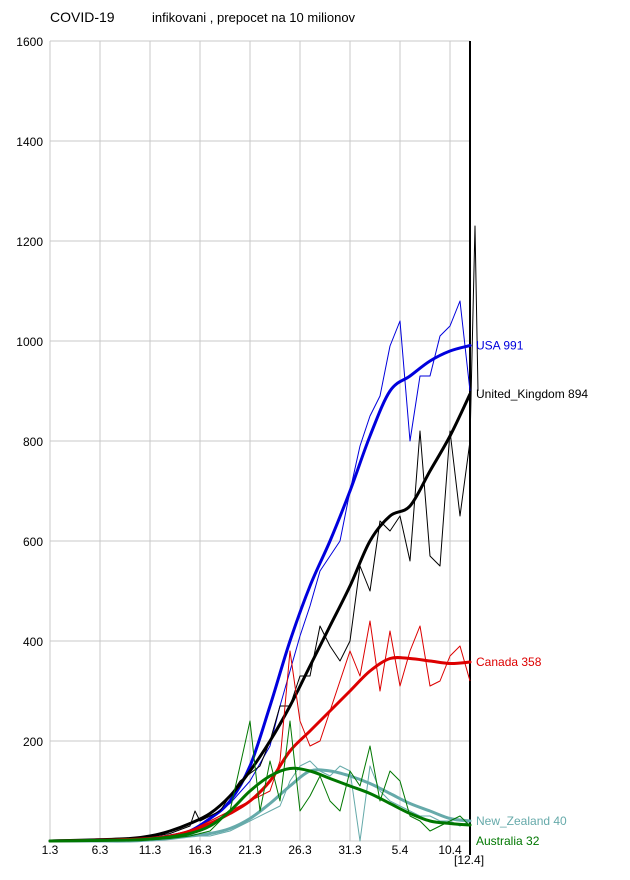 The width and height of the screenshot is (630, 880). I want to click on y-tick-label: 400, so click(33, 642).